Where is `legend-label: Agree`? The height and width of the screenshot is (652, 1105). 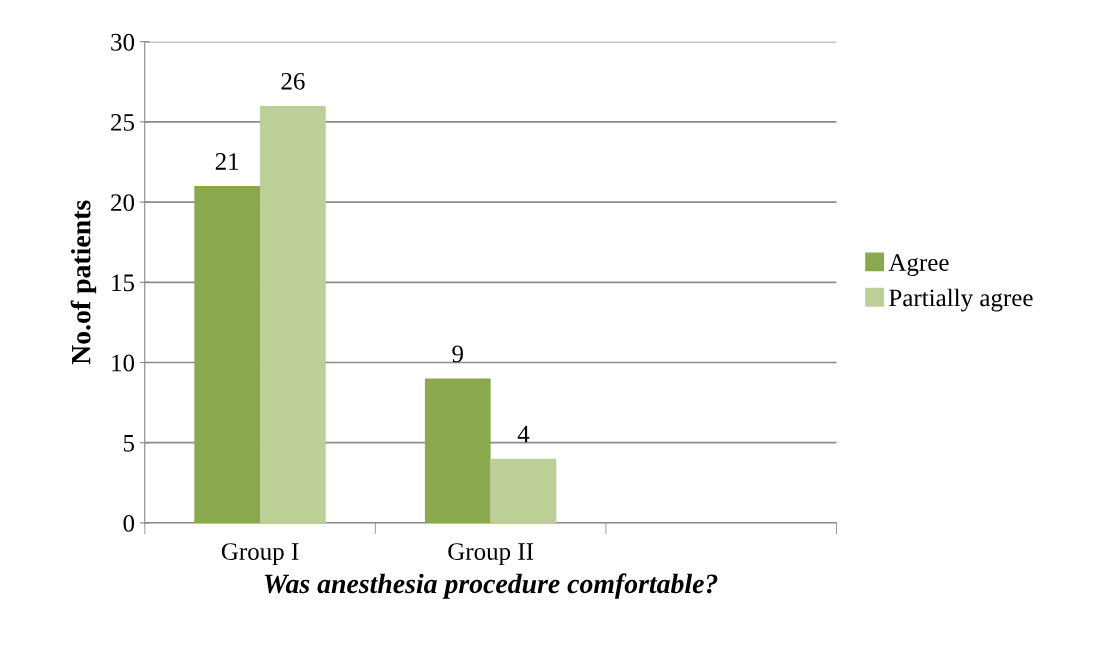
legend-label: Agree is located at coordinates (918, 265).